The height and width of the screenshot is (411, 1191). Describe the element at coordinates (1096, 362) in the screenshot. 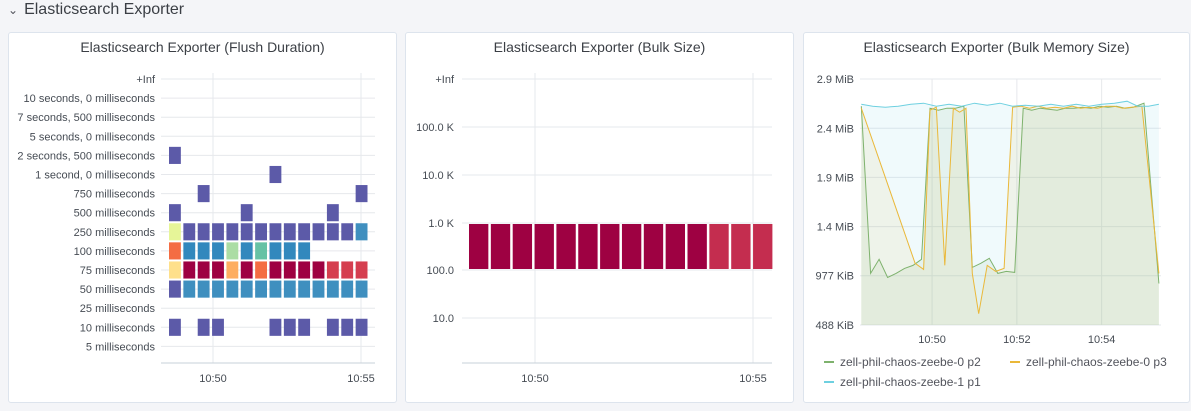

I see `legend-label: zell-phil-chaos-zeebe-0 p3` at that location.